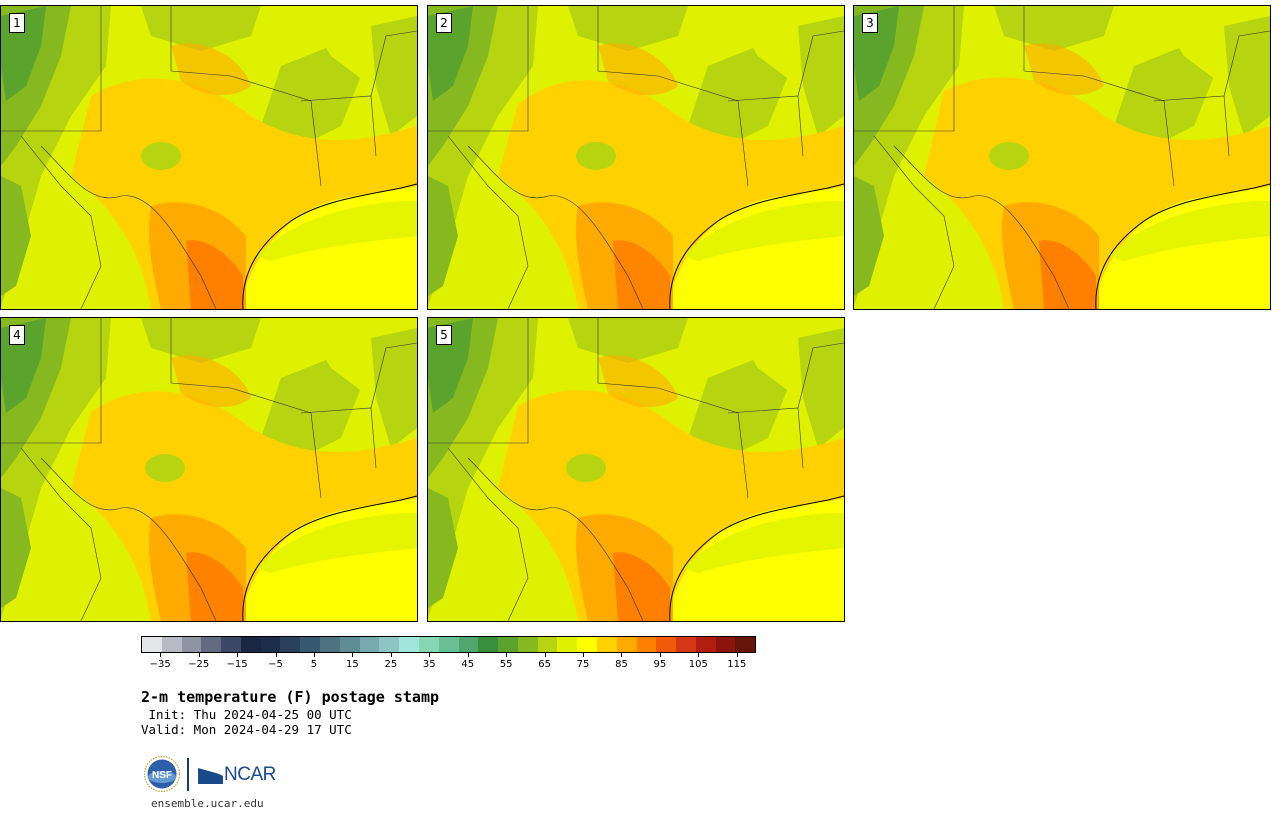 The image size is (1280, 815). What do you see at coordinates (160, 664) in the screenshot?
I see `colorbar-tick-label: −35` at bounding box center [160, 664].